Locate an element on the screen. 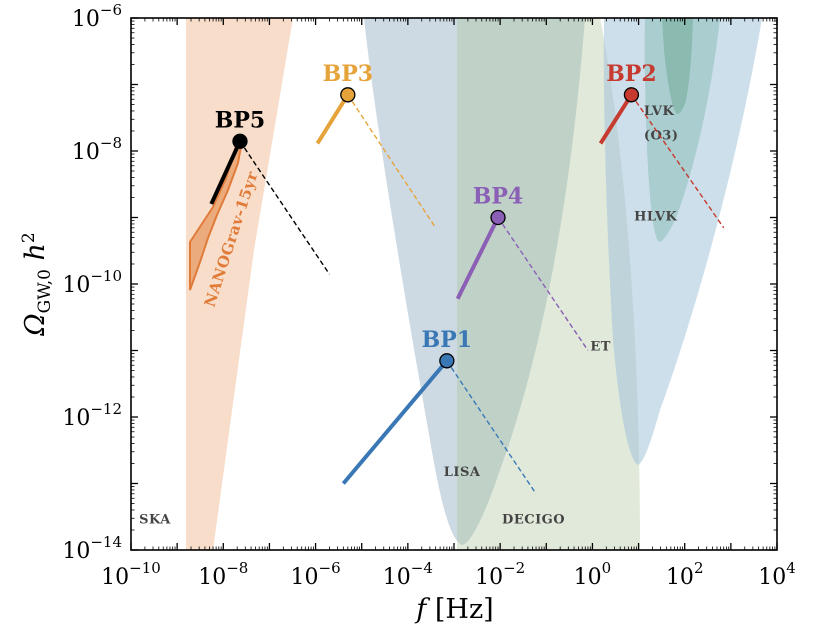 Image resolution: width=825 pixels, height=638 pixels. x-tick-labels: 10⁻¹⁰ 10⁻⁸ 10⁻⁶ 10⁻⁴ 10⁻² 10⁰ 10² 10⁴ is located at coordinates (448, 574).